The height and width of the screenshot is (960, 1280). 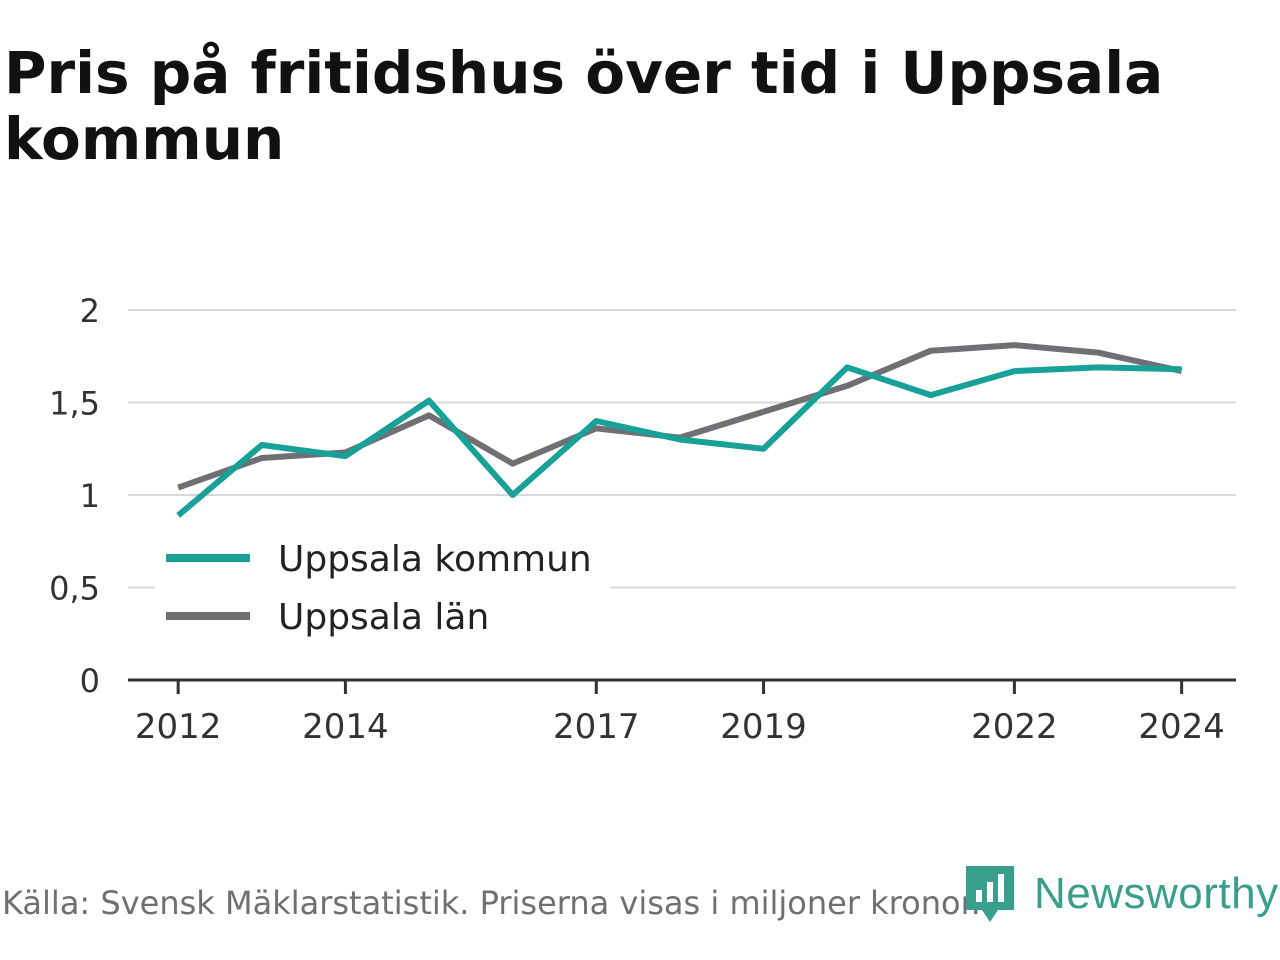 I want to click on legend: Uppsala kommun Uppsala län, so click(x=382, y=587).